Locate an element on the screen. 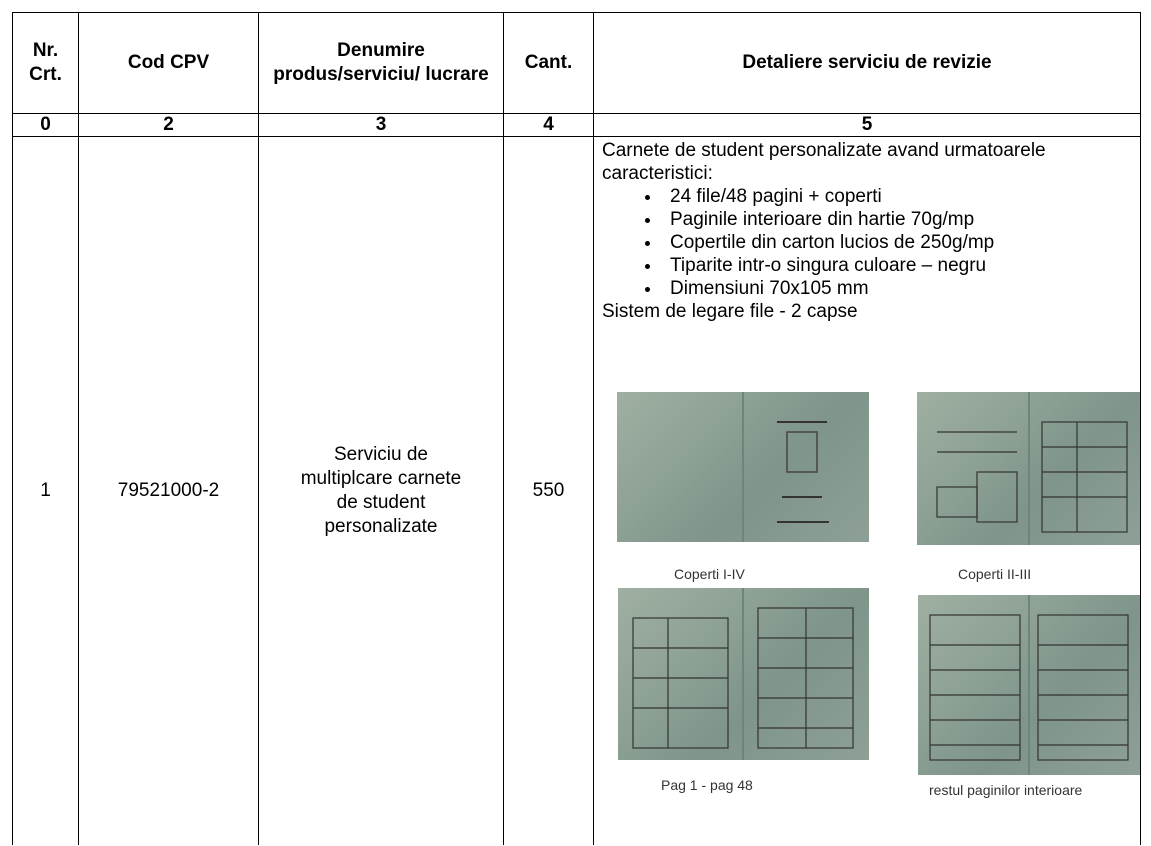 The image size is (1151, 846). page-photo is located at coordinates (743, 674).